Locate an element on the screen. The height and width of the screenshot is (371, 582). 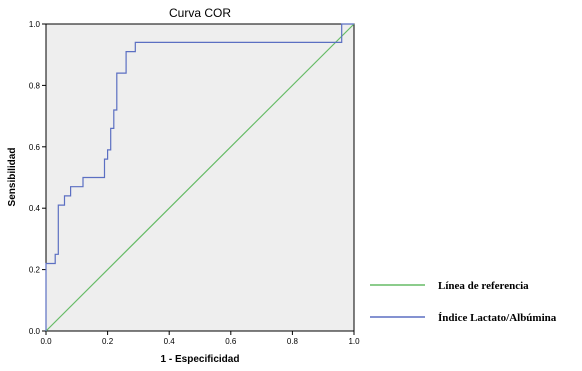
x-tick-label: 0.8 is located at coordinates (293, 341).